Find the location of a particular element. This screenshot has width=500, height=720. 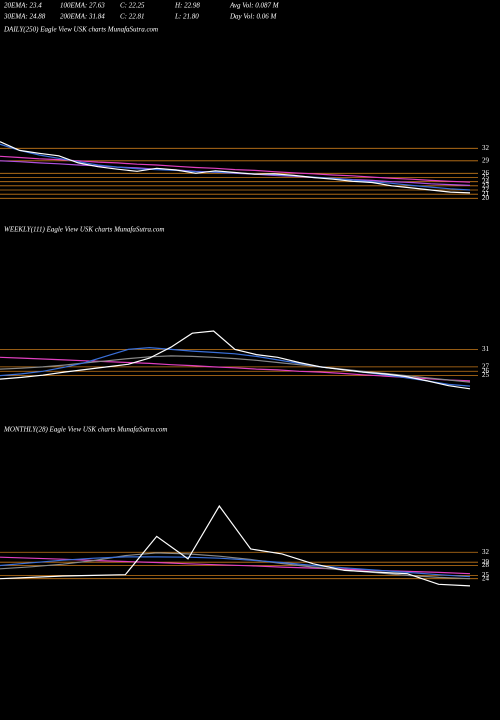

header-stat: 200EMA: 31.84 is located at coordinates (82, 17).